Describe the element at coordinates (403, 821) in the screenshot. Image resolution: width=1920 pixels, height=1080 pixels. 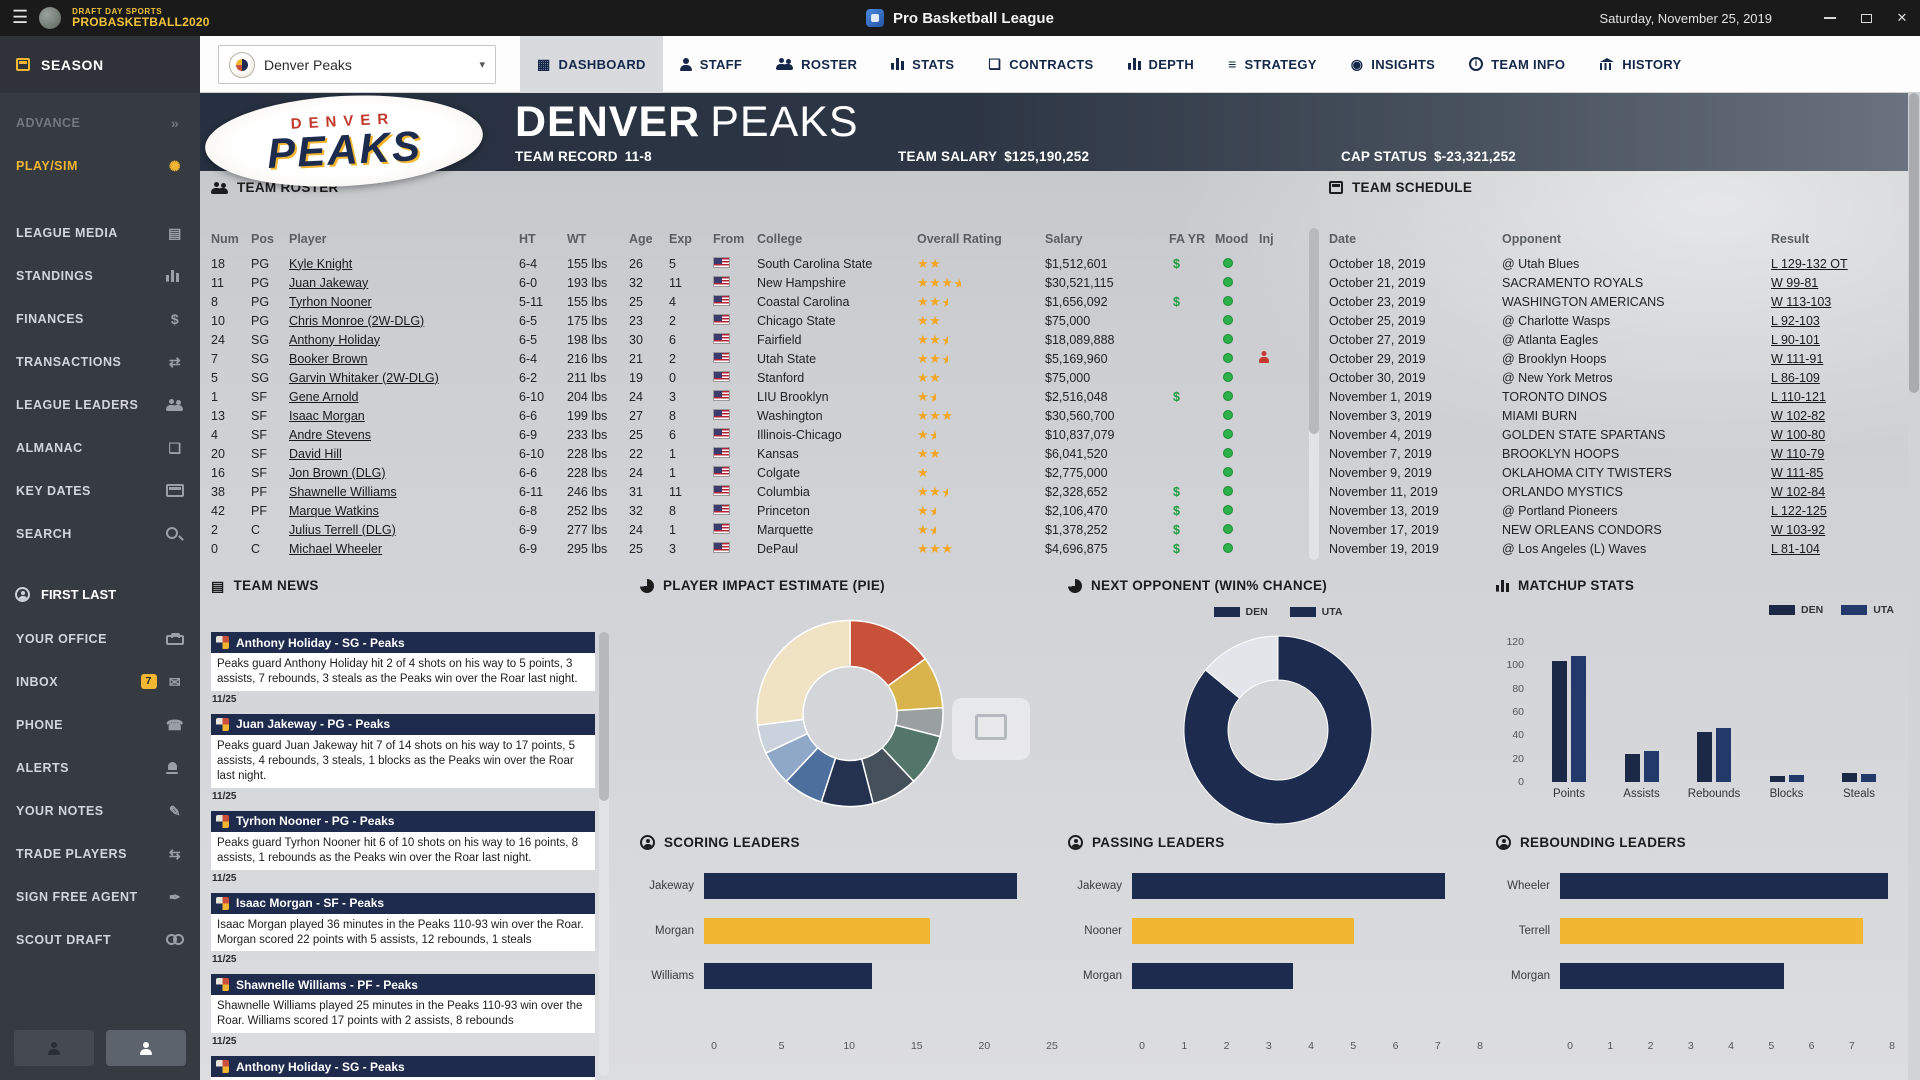
I see `news-headline: Tyrhon Nooner - PG - Peaks` at that location.